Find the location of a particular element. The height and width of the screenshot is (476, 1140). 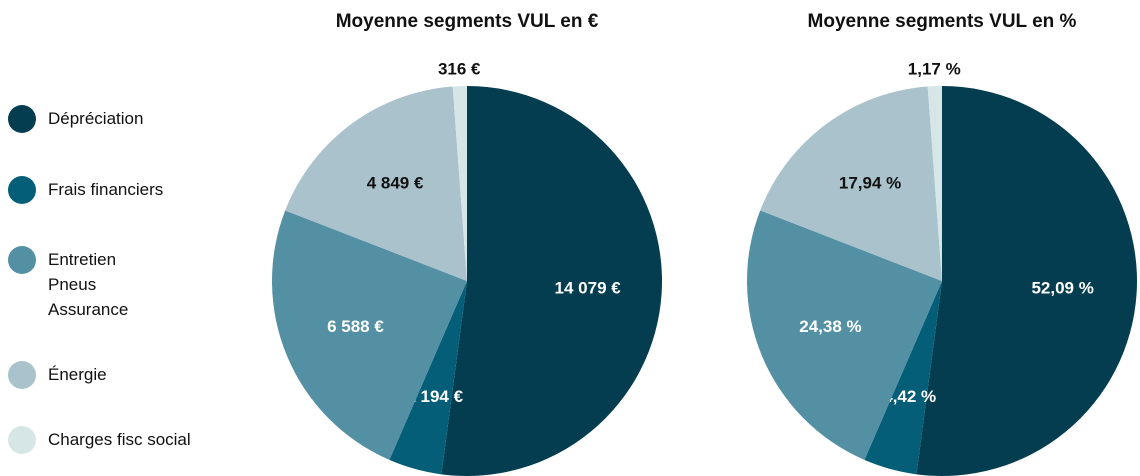

data-label: 52,09 % is located at coordinates (1062, 287).